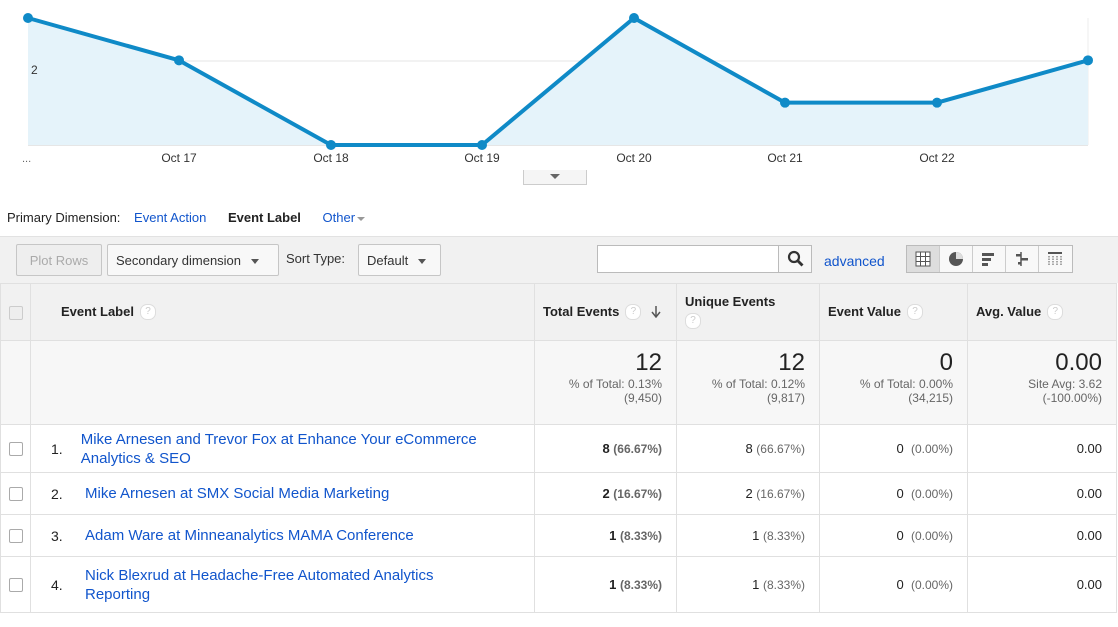  What do you see at coordinates (748, 584) in the screenshot?
I see `unique-events-cell: 1 (8.33%)` at bounding box center [748, 584].